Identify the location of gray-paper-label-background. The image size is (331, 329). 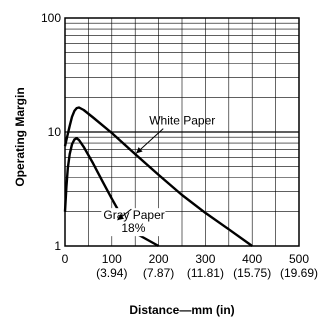
(133, 222).